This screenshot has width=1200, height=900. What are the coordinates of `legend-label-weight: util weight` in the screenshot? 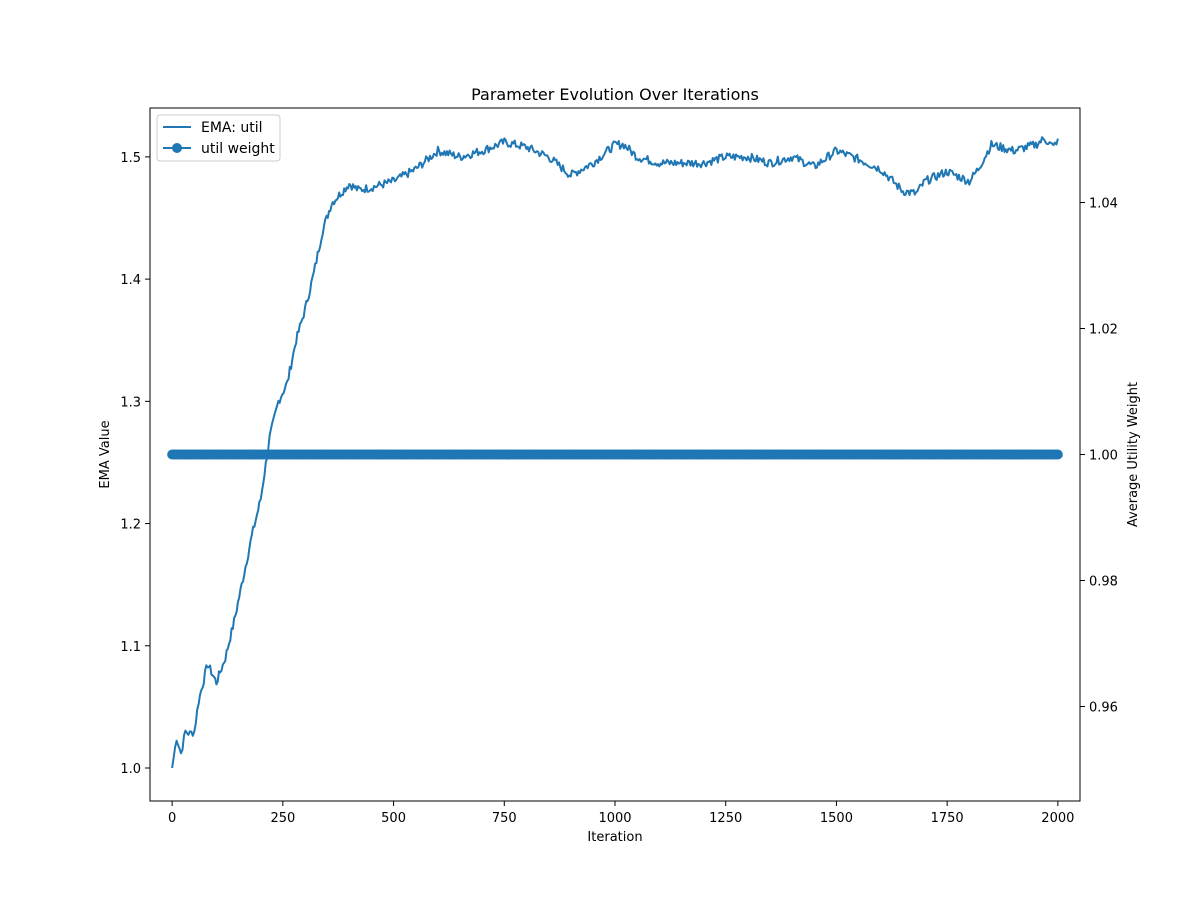 It's located at (238, 149).